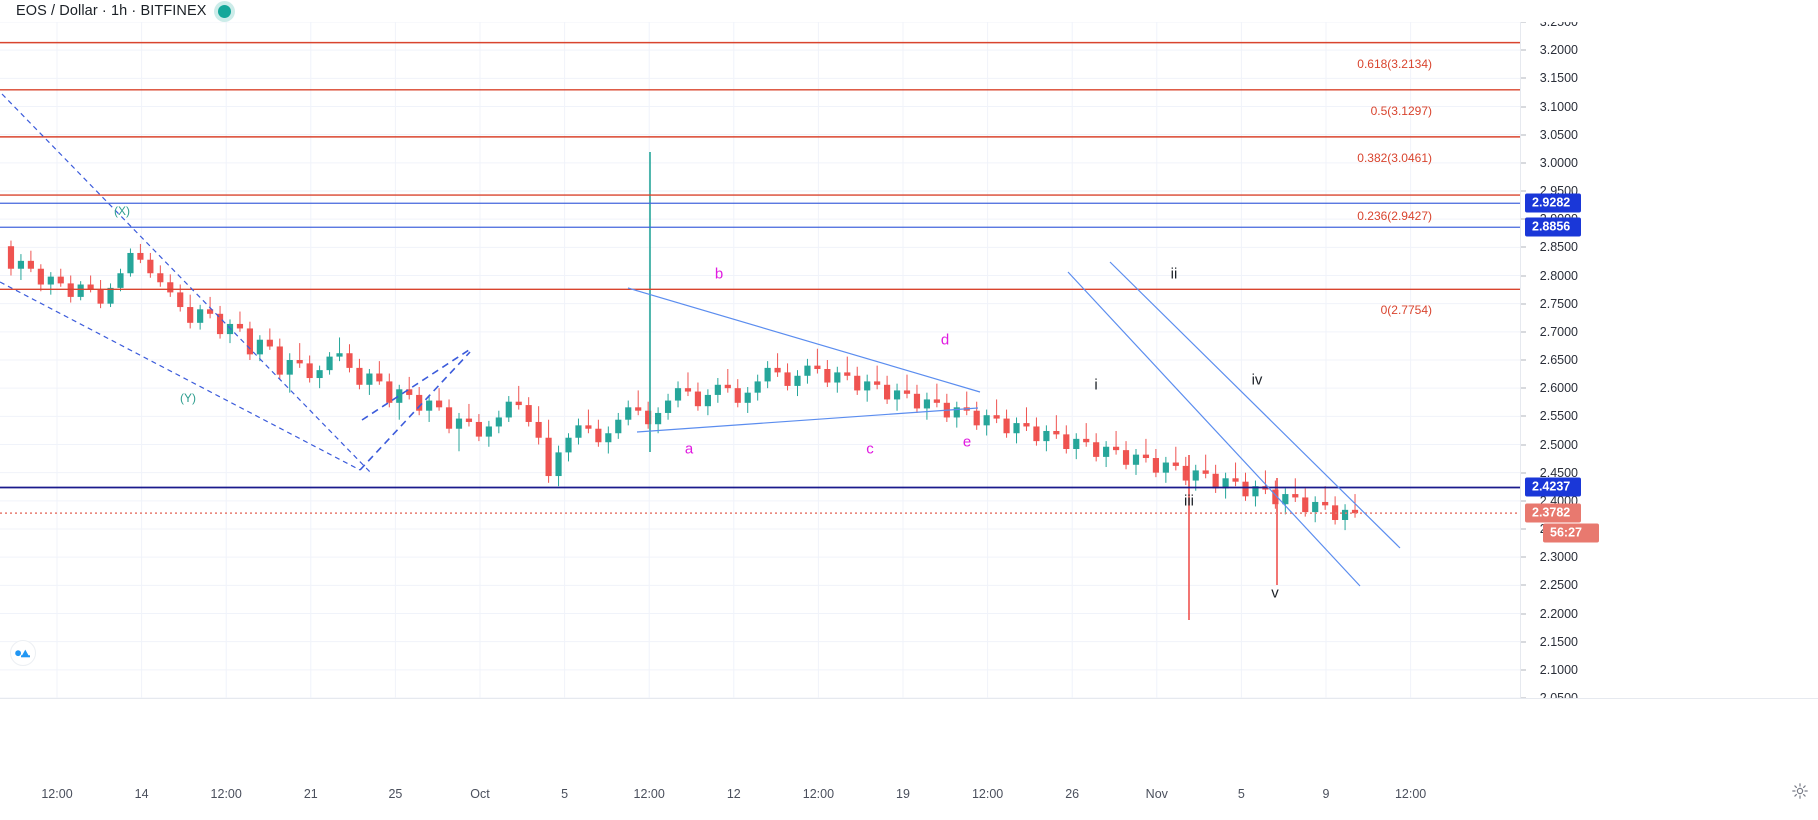 The image size is (1818, 820). Describe the element at coordinates (1553, 513) in the screenshot. I see `price-badge: 2.3782` at that location.